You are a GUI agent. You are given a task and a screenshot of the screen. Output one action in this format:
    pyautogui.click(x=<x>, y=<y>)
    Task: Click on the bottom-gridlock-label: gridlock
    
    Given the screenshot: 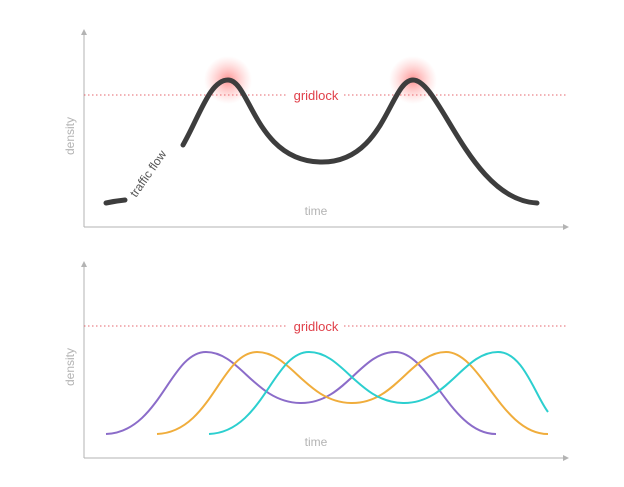 What is the action you would take?
    pyautogui.click(x=316, y=326)
    